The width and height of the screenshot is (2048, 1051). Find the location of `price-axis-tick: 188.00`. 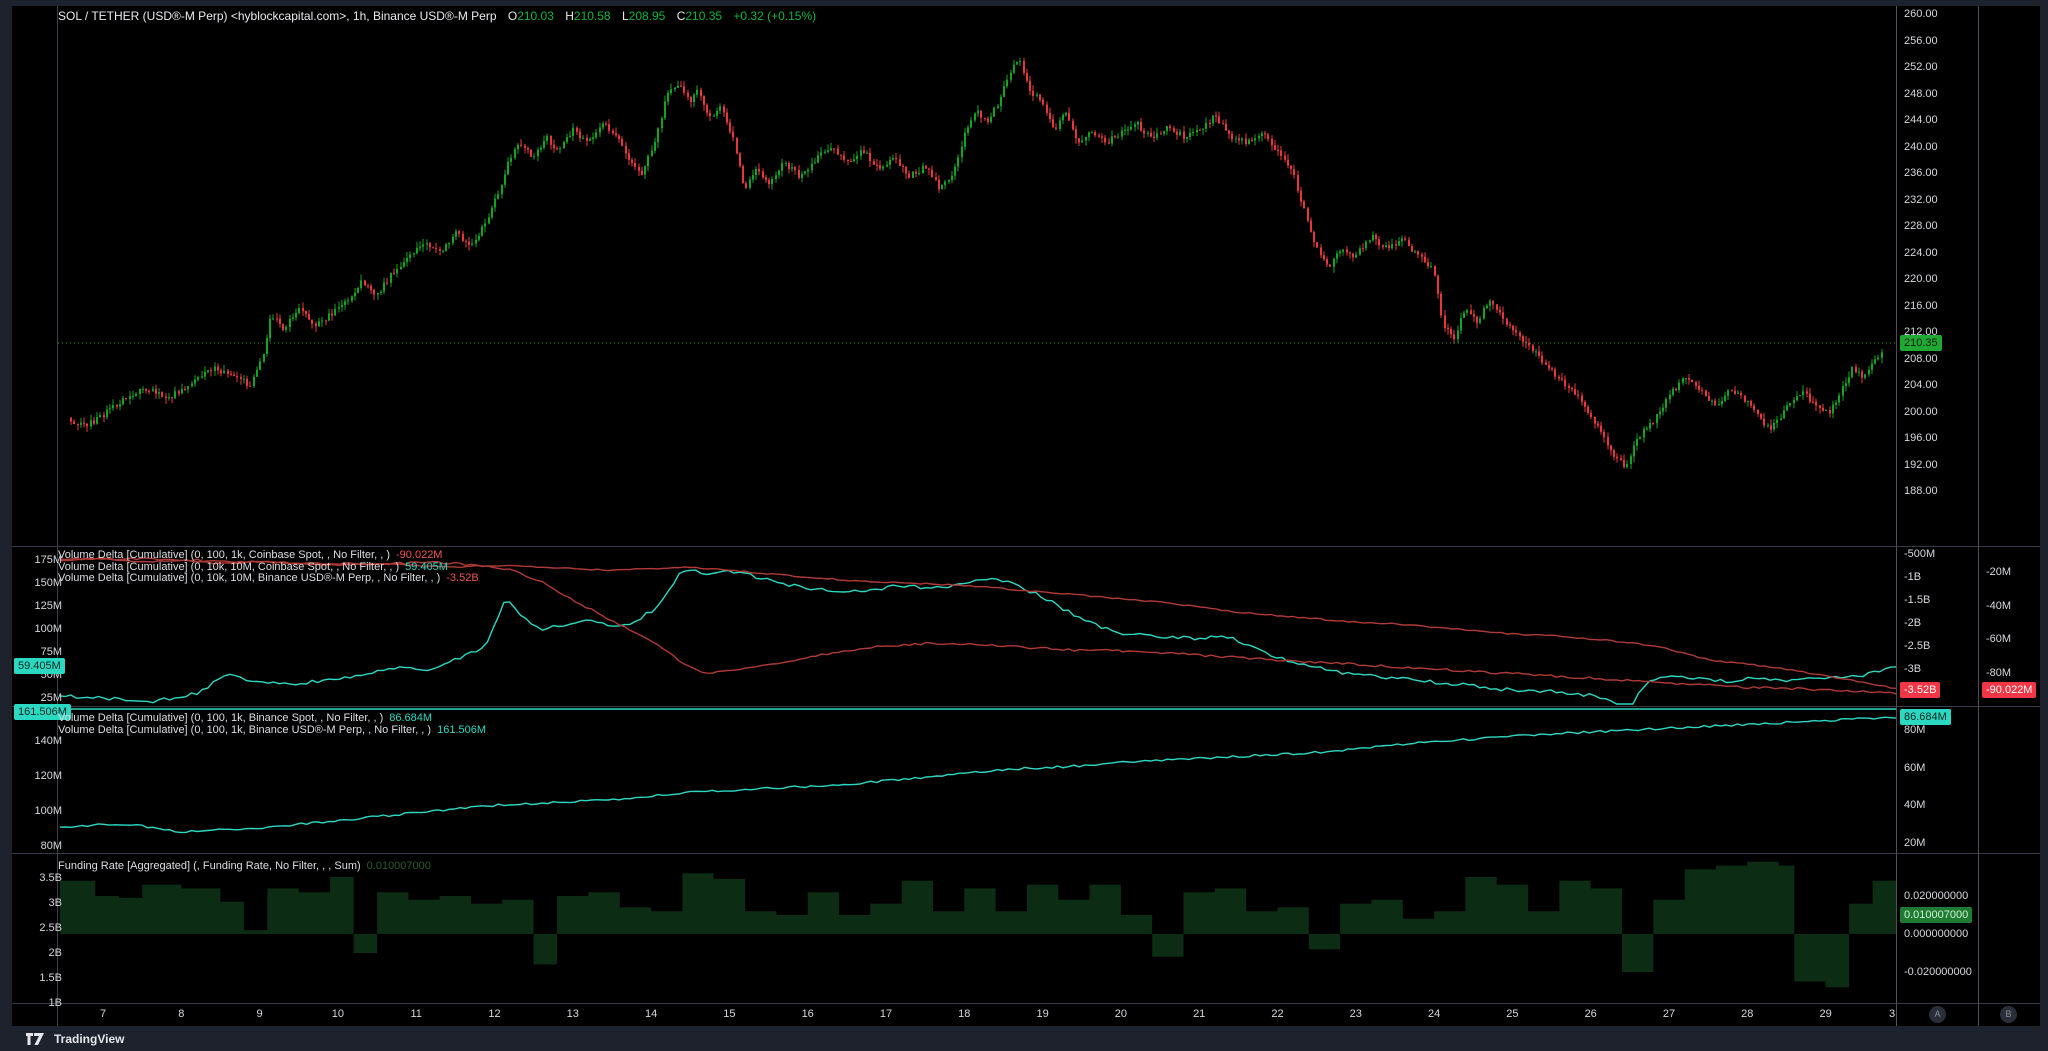

price-axis-tick: 188.00 is located at coordinates (1921, 491).